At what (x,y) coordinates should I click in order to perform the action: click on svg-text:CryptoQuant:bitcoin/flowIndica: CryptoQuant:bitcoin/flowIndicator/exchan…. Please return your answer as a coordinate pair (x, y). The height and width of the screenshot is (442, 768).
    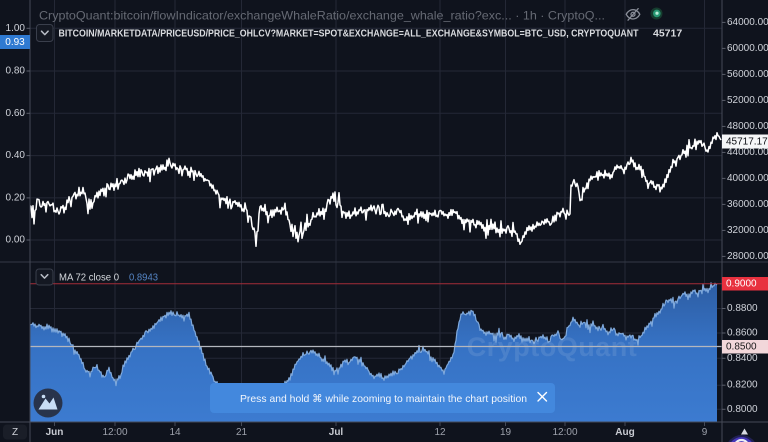
    Looking at the image, I should click on (322, 16).